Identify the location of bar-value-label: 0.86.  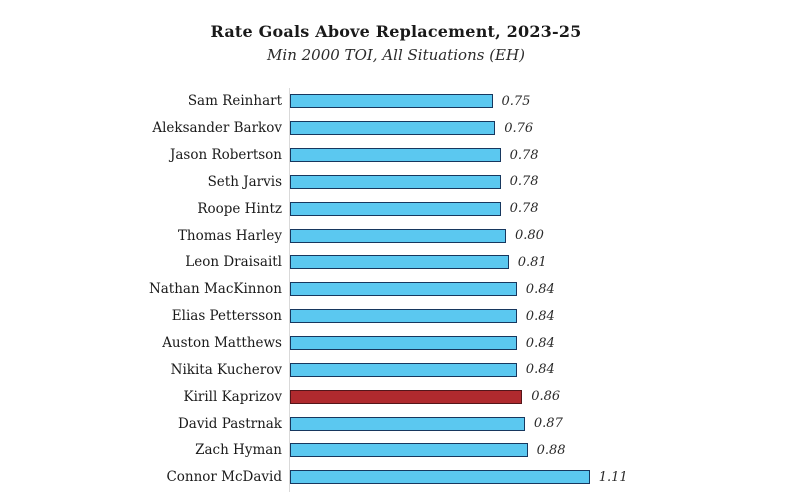
(546, 397).